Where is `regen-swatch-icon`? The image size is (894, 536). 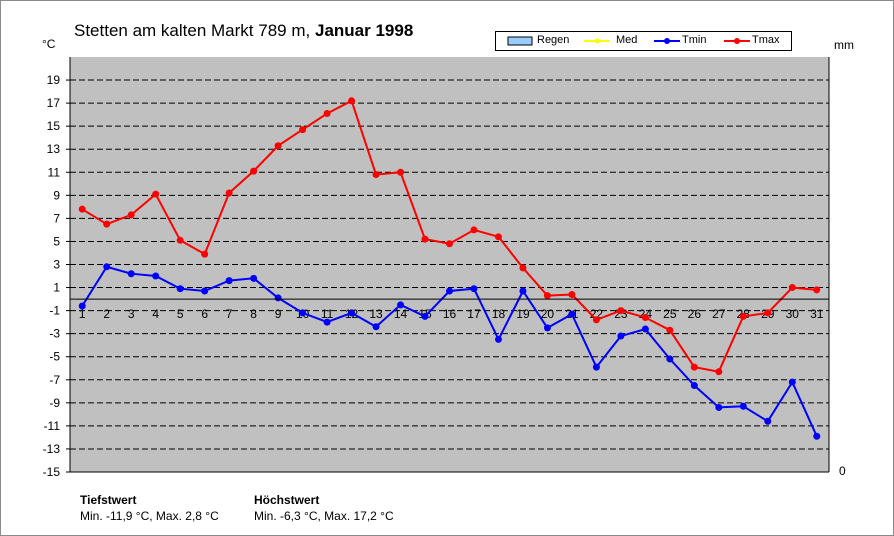 regen-swatch-icon is located at coordinates (520, 41).